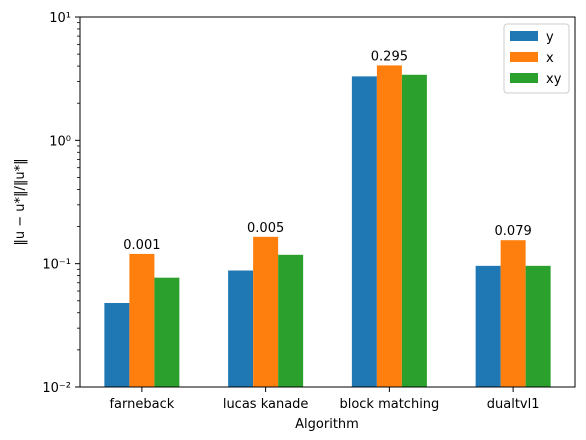  I want to click on y-axis-label: ‖u − u*‖/‖u*‖, so click(20, 201).